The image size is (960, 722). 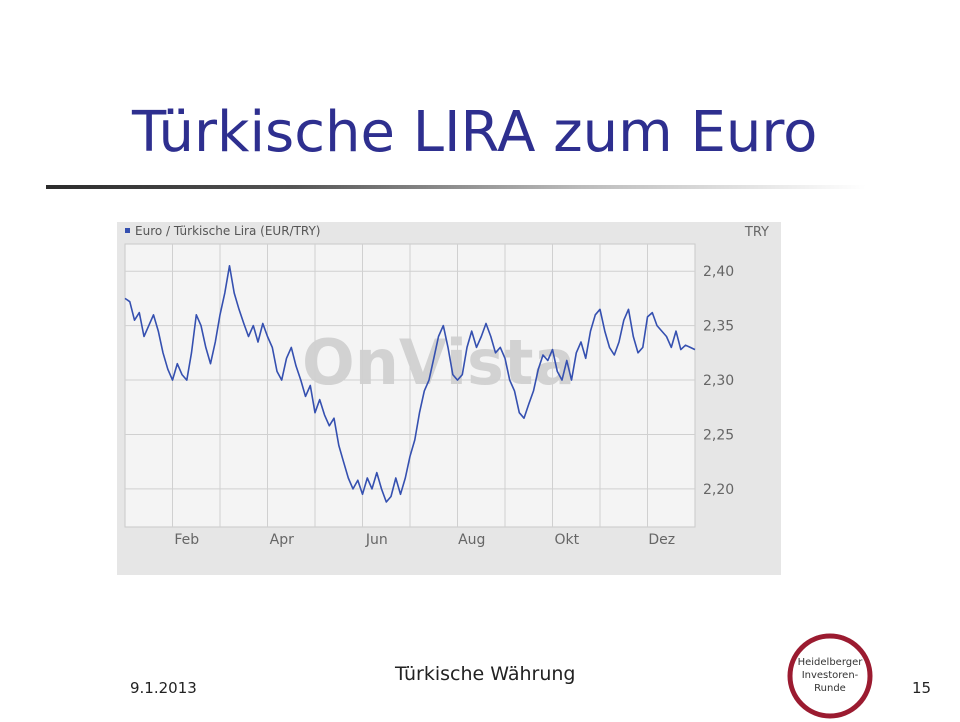 What do you see at coordinates (475, 132) in the screenshot?
I see `slide-title: Türkische LIRA zum Euro` at bounding box center [475, 132].